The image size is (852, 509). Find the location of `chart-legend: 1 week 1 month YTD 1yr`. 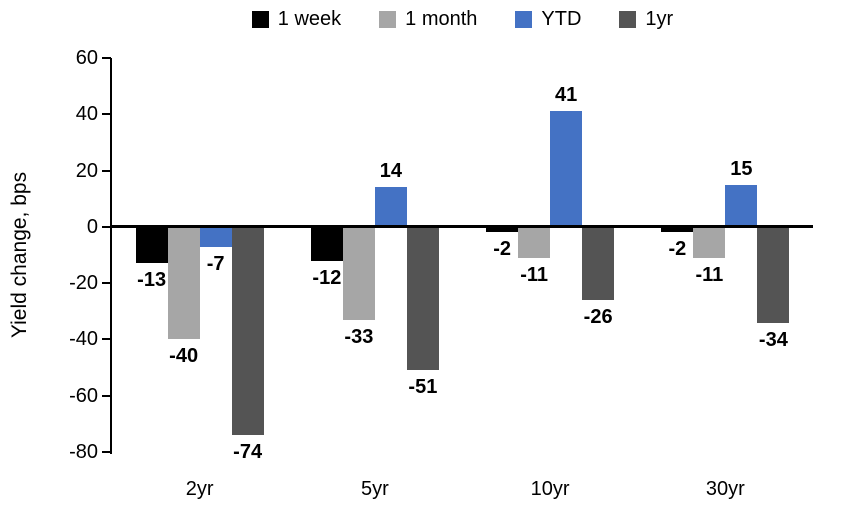

chart-legend: 1 week 1 month YTD 1yr is located at coordinates (462, 19).